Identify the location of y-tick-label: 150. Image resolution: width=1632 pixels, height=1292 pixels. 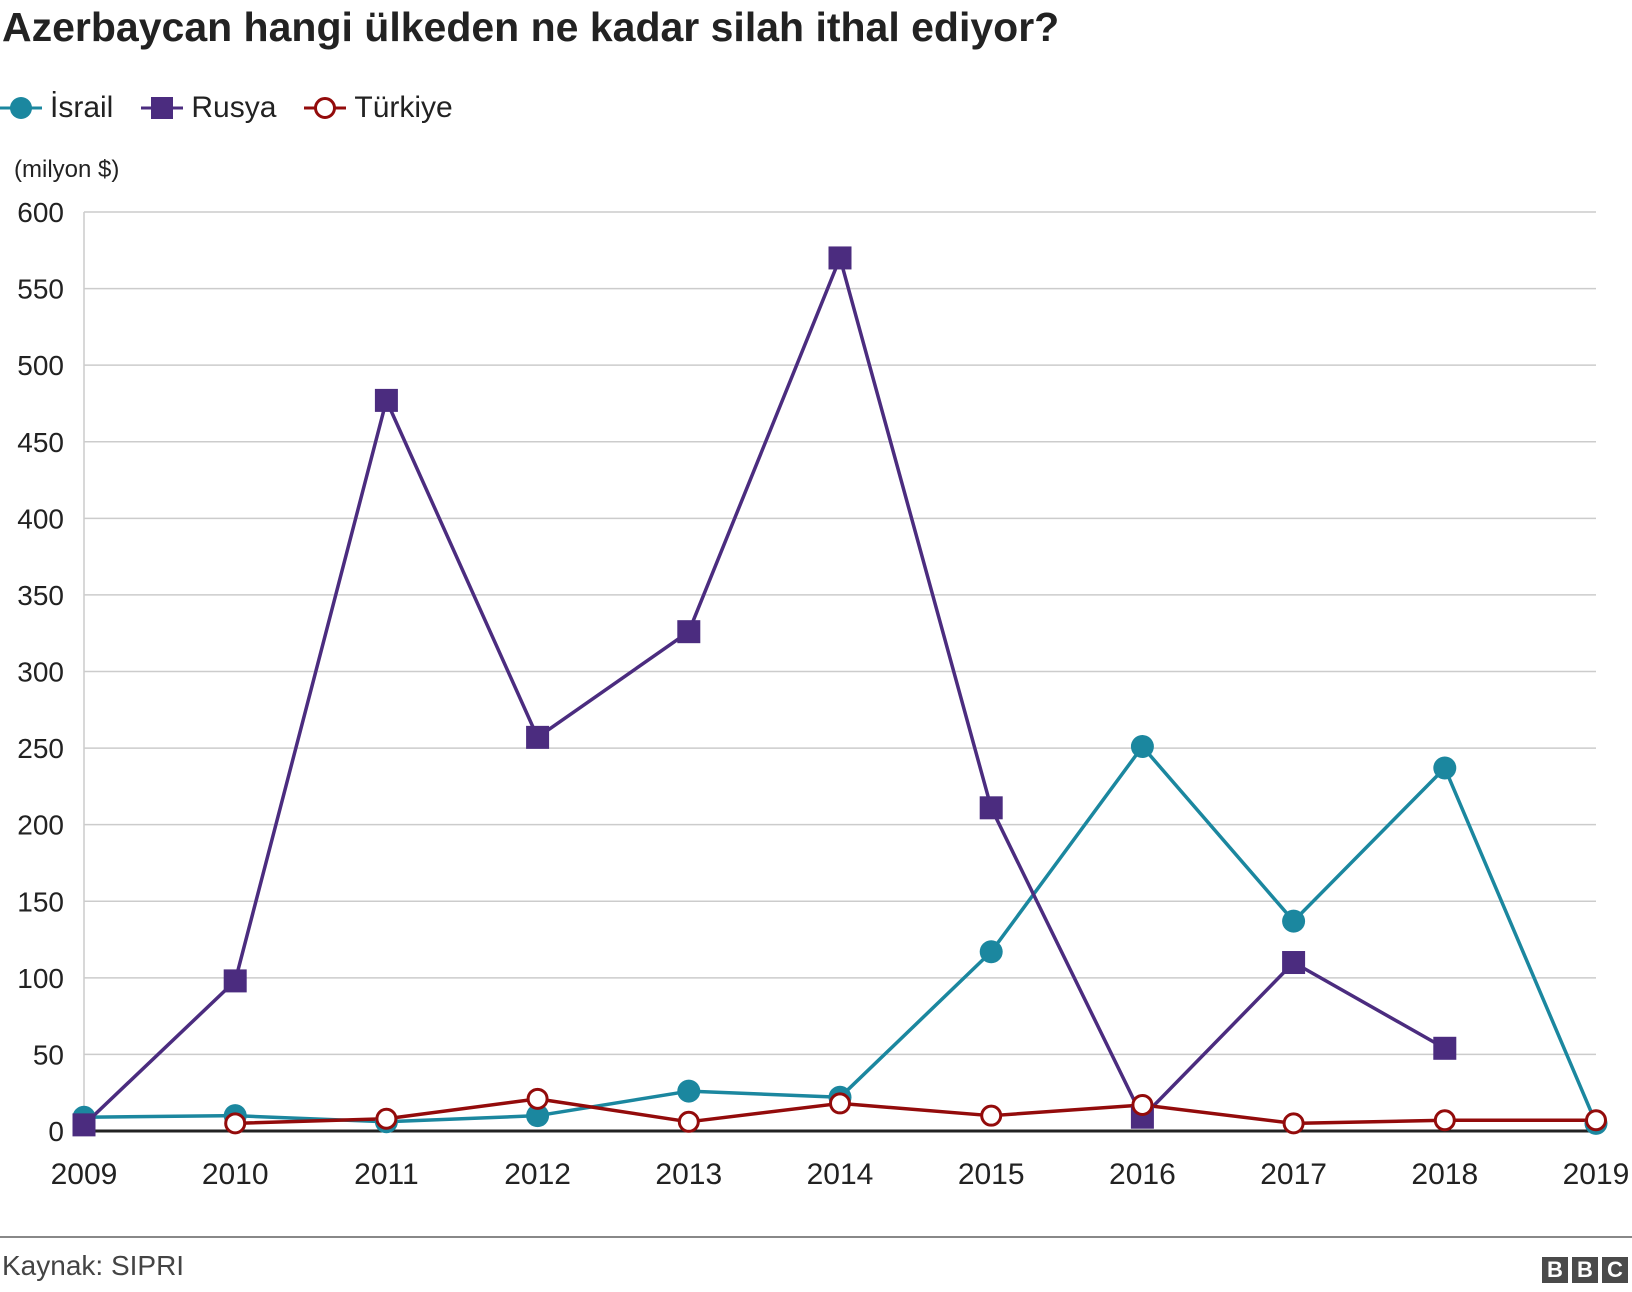
(40, 901).